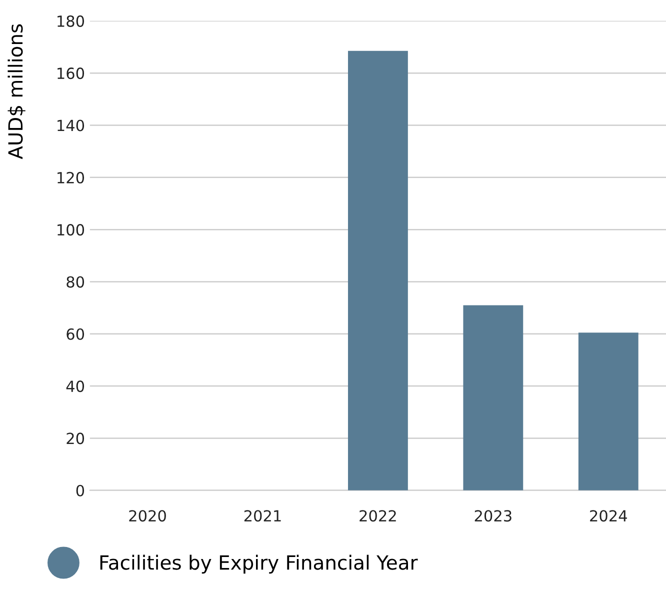  Describe the element at coordinates (75, 334) in the screenshot. I see `y-tick-label: 60` at that location.